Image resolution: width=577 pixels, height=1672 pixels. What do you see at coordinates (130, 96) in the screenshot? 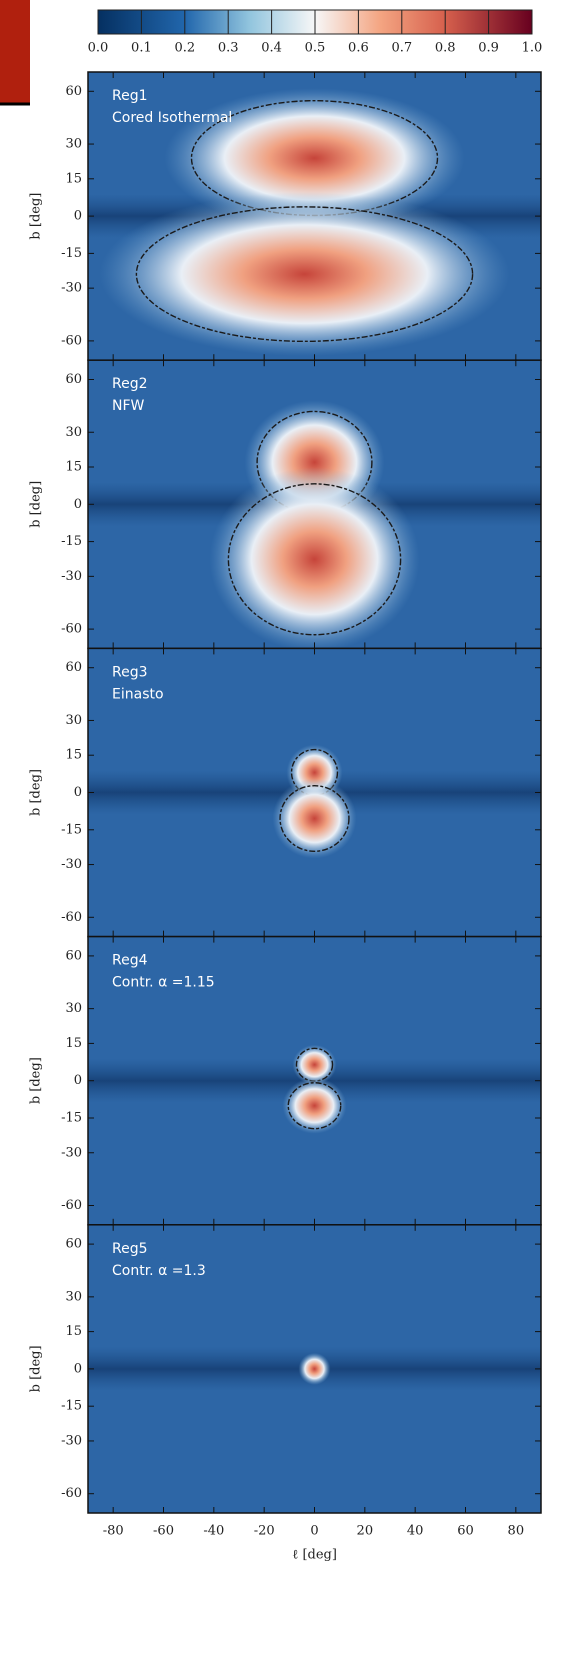
I see `panel-label: Reg1` at bounding box center [130, 96].